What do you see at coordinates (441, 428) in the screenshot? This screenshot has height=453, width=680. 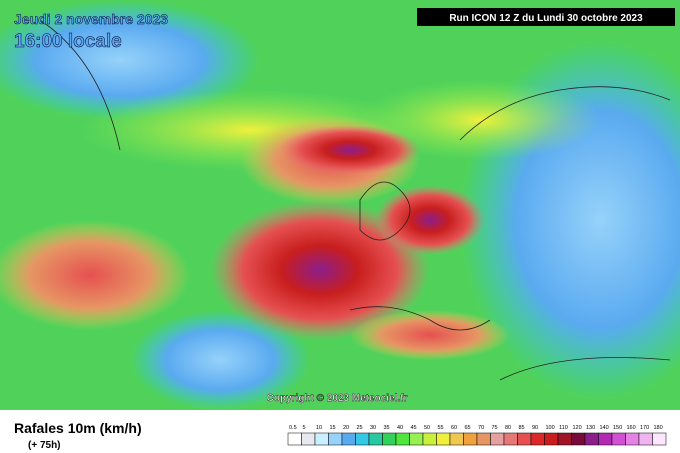 I see `legend-label: 55` at bounding box center [441, 428].